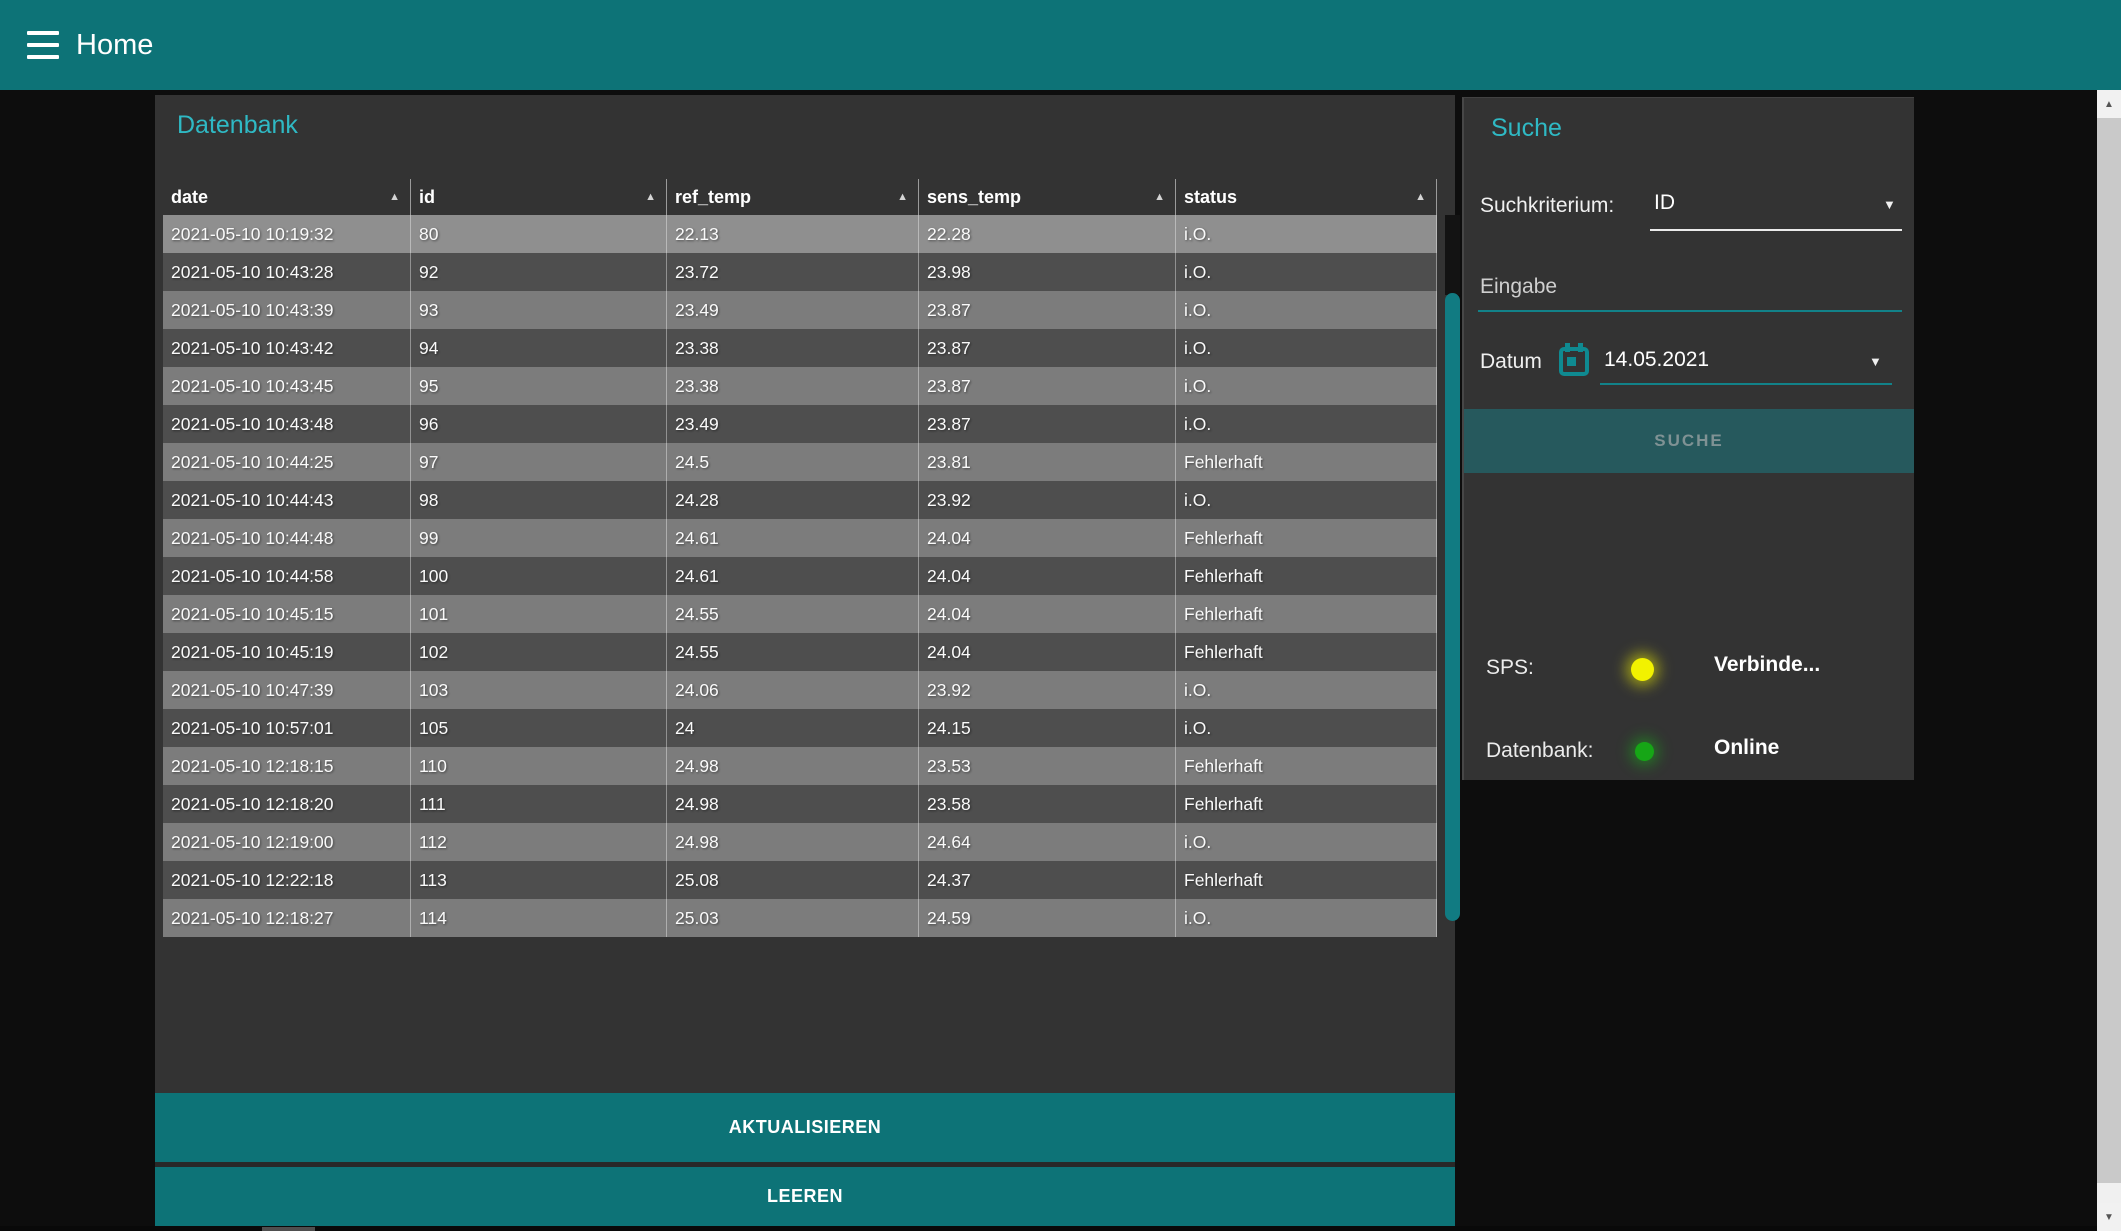 This screenshot has width=2121, height=1231. What do you see at coordinates (287, 842) in the screenshot?
I see `table-cell-date: 2021-05-10 12:19:00` at bounding box center [287, 842].